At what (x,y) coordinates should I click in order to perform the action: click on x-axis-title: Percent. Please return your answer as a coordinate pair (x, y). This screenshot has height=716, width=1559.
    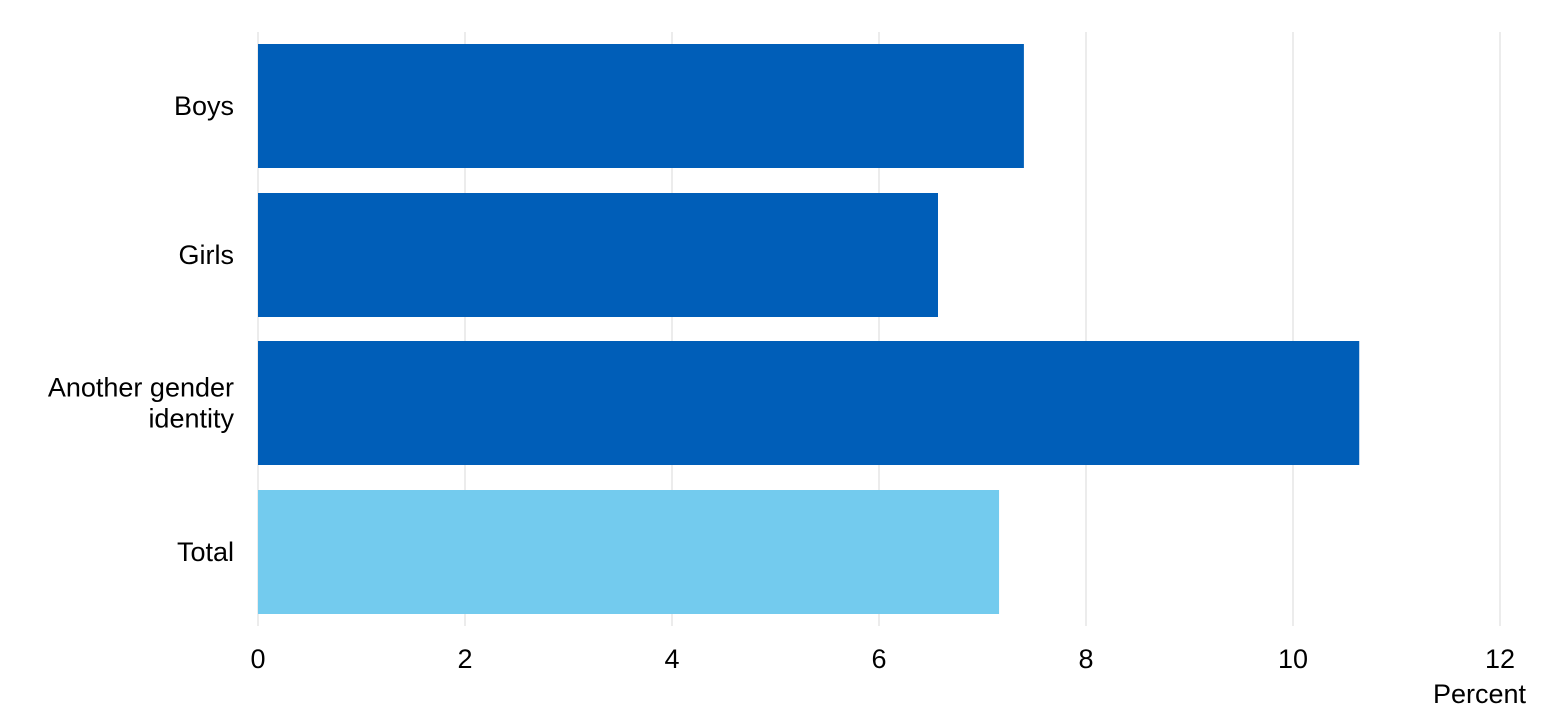
    Looking at the image, I should click on (1480, 694).